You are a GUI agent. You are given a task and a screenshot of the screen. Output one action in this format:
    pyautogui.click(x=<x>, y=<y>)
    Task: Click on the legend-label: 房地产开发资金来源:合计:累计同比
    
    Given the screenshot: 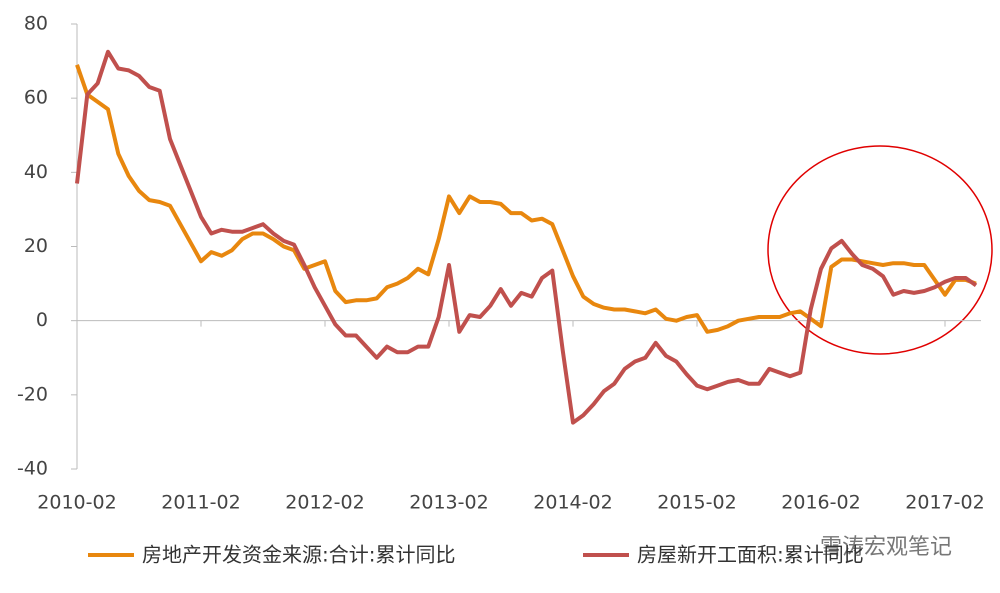 What is the action you would take?
    pyautogui.click(x=298, y=555)
    